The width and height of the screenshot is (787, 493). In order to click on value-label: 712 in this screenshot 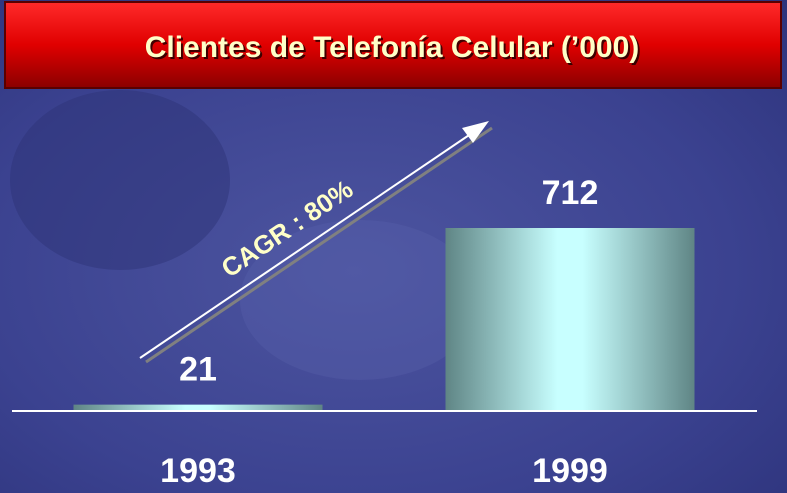, I will do `click(570, 193)`.